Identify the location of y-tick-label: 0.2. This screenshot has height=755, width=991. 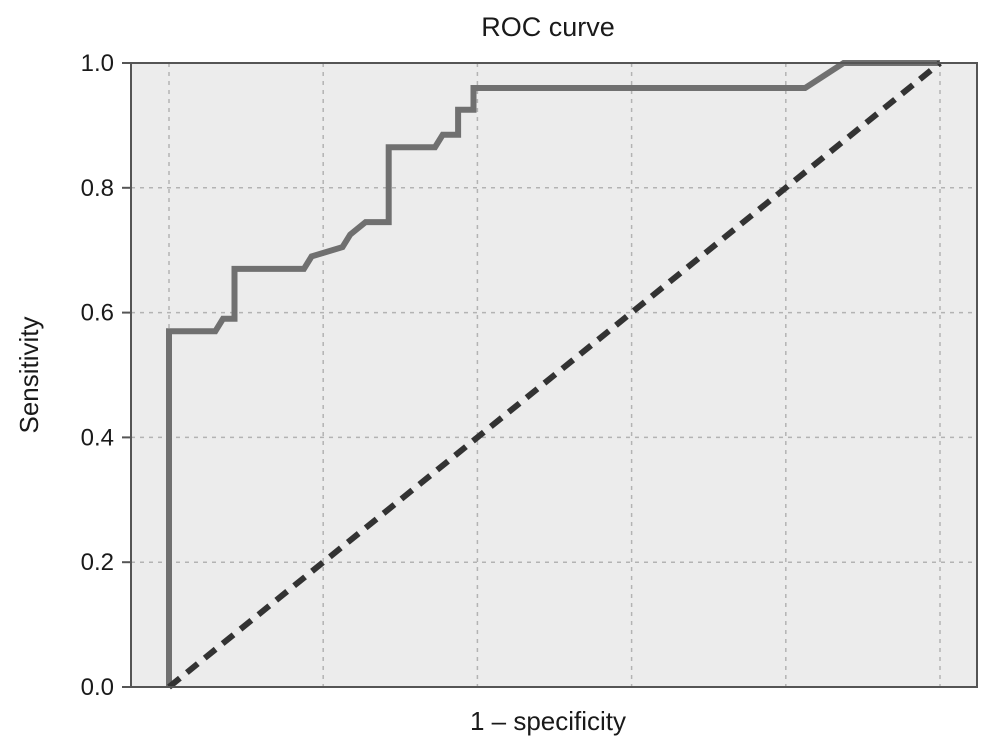
(97, 562).